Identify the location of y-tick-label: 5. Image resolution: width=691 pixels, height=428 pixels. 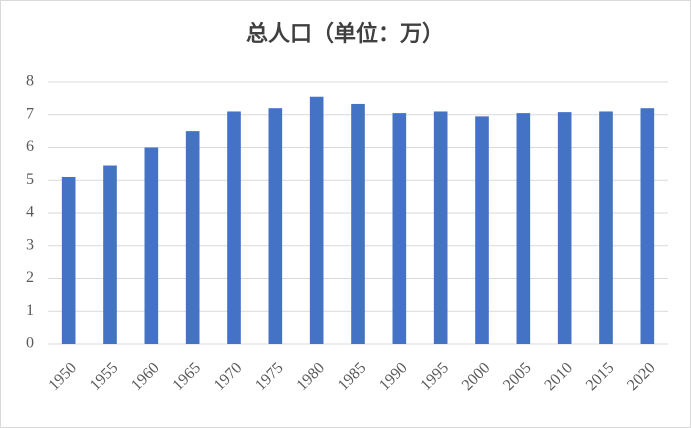
(30, 179).